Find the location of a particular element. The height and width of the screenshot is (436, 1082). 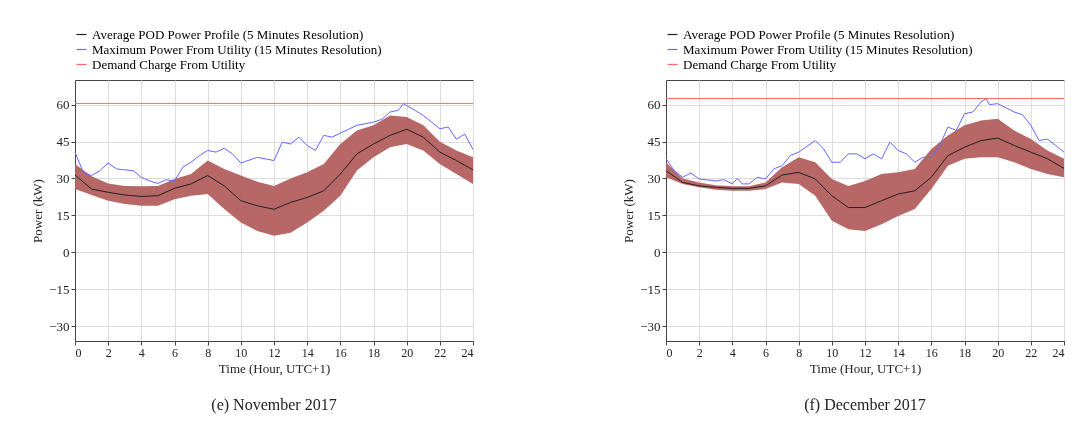

text: (e) November 2017 is located at coordinates (274, 405).